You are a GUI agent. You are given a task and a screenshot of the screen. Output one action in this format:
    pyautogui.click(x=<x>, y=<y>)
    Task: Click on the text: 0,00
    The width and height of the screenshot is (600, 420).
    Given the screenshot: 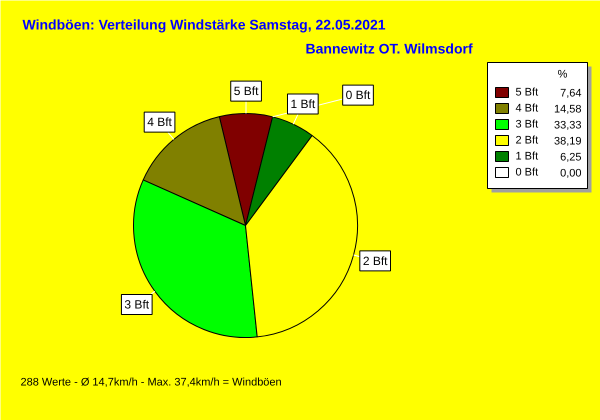 What is the action you would take?
    pyautogui.click(x=571, y=174)
    